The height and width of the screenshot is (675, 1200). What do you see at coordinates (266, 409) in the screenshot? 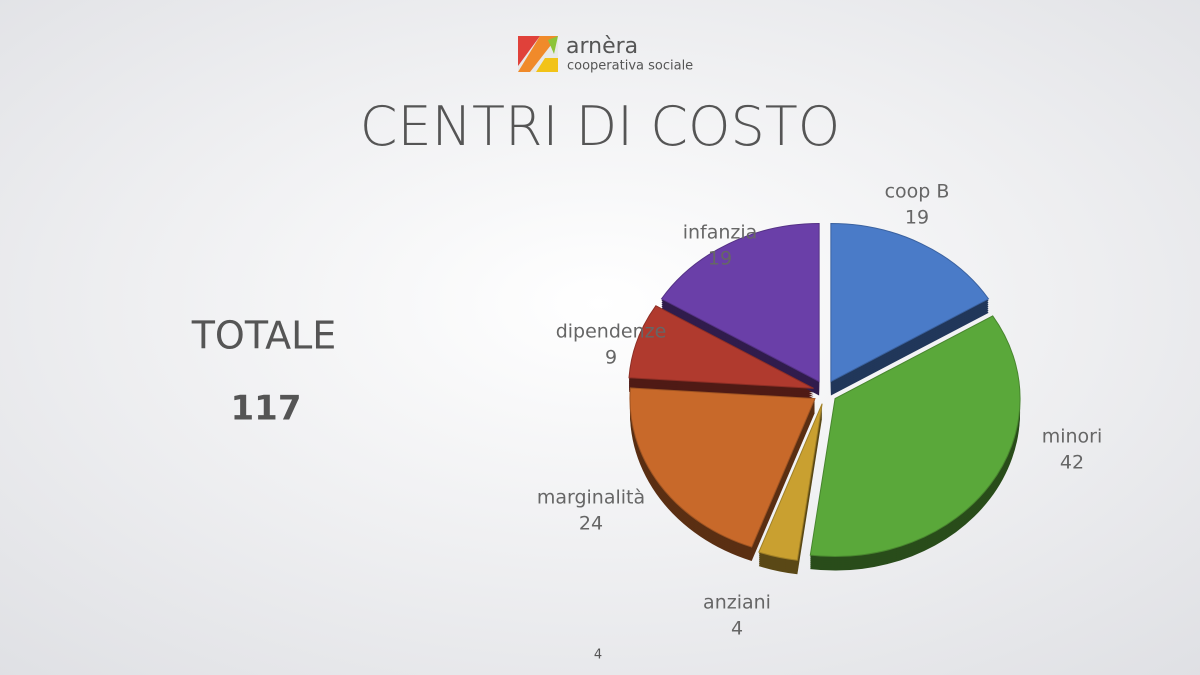
I see `total-value: 117` at bounding box center [266, 409].